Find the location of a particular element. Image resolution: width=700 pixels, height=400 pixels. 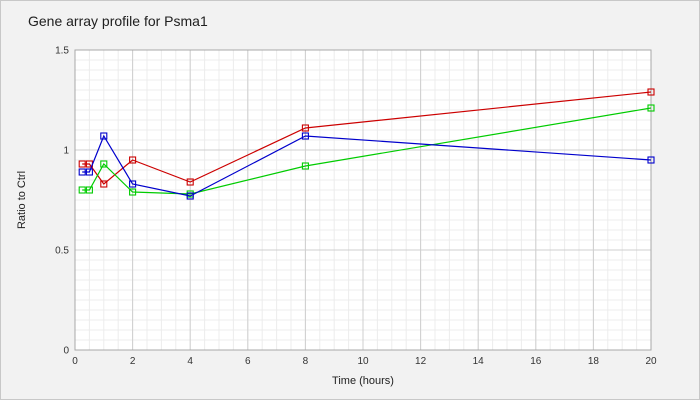

x-tick-label: 14 is located at coordinates (479, 361).